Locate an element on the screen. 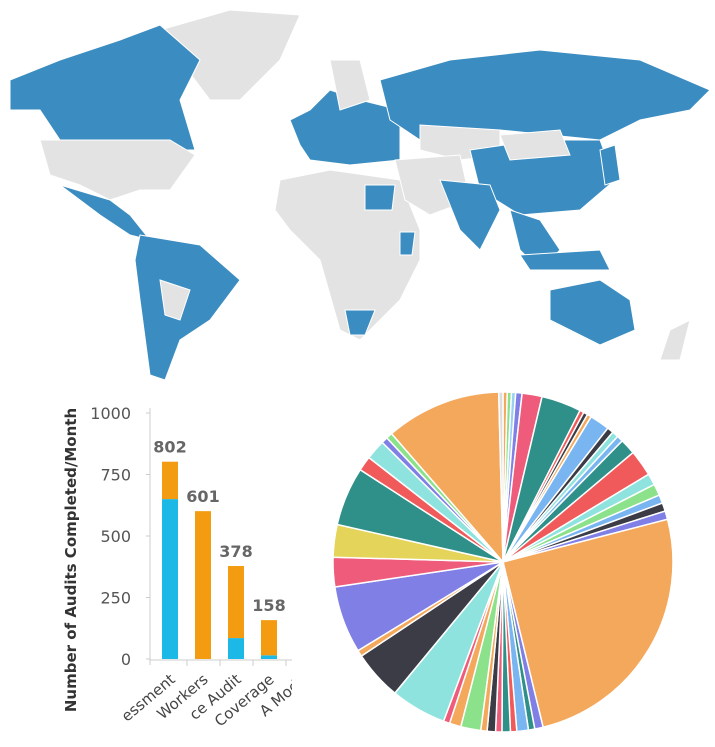 Image resolution: width=715 pixels, height=747 pixels. europe is located at coordinates (345, 127).